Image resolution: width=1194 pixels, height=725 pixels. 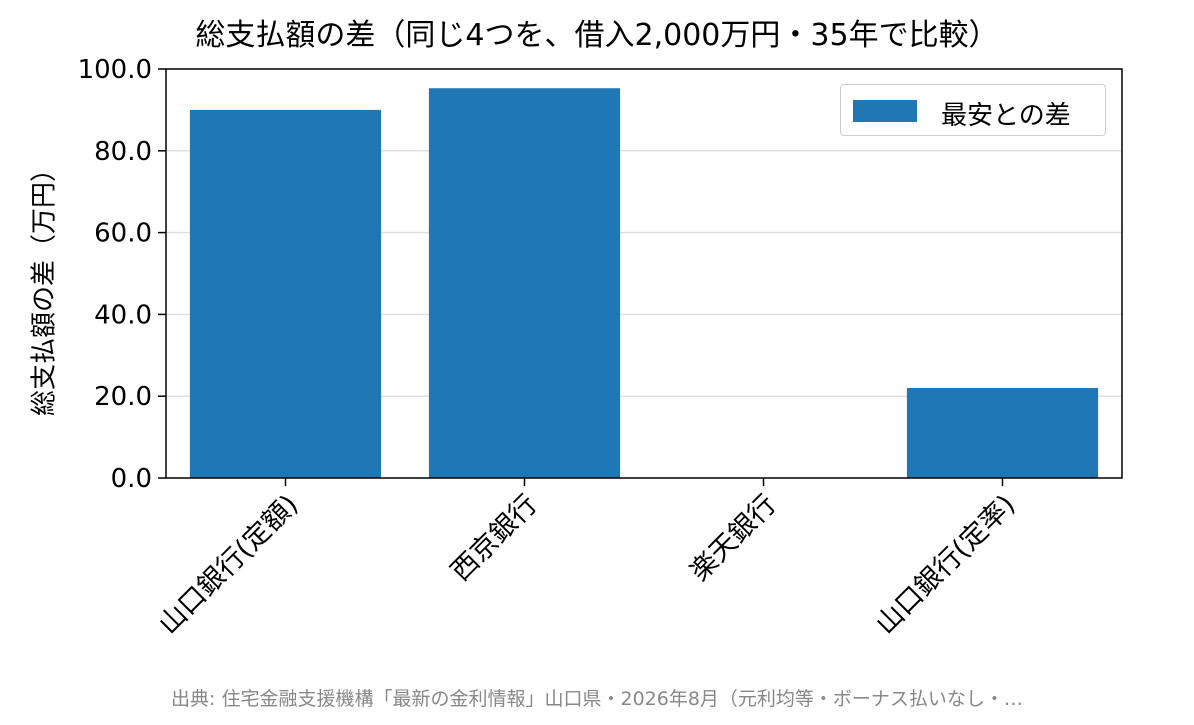 What do you see at coordinates (228, 564) in the screenshot?
I see `x-tick-label: 山口銀行(定額)` at bounding box center [228, 564].